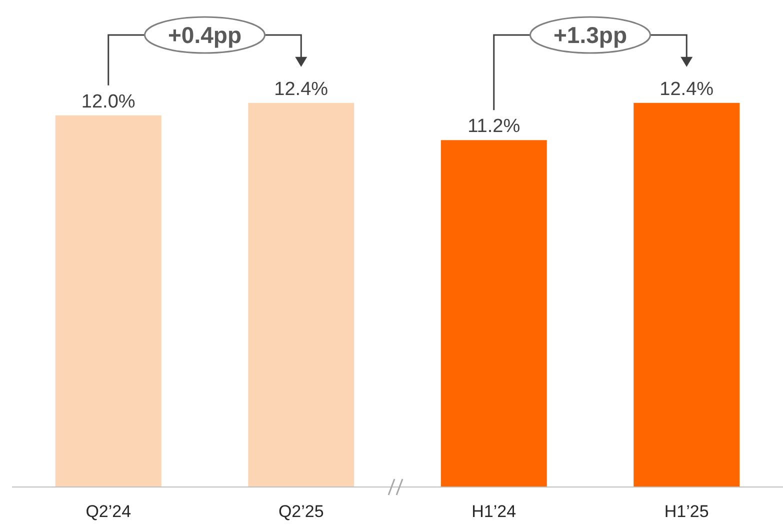 Image resolution: width=783 pixels, height=526 pixels. What do you see at coordinates (109, 512) in the screenshot?
I see `x-tick-label: Q2’24` at bounding box center [109, 512].